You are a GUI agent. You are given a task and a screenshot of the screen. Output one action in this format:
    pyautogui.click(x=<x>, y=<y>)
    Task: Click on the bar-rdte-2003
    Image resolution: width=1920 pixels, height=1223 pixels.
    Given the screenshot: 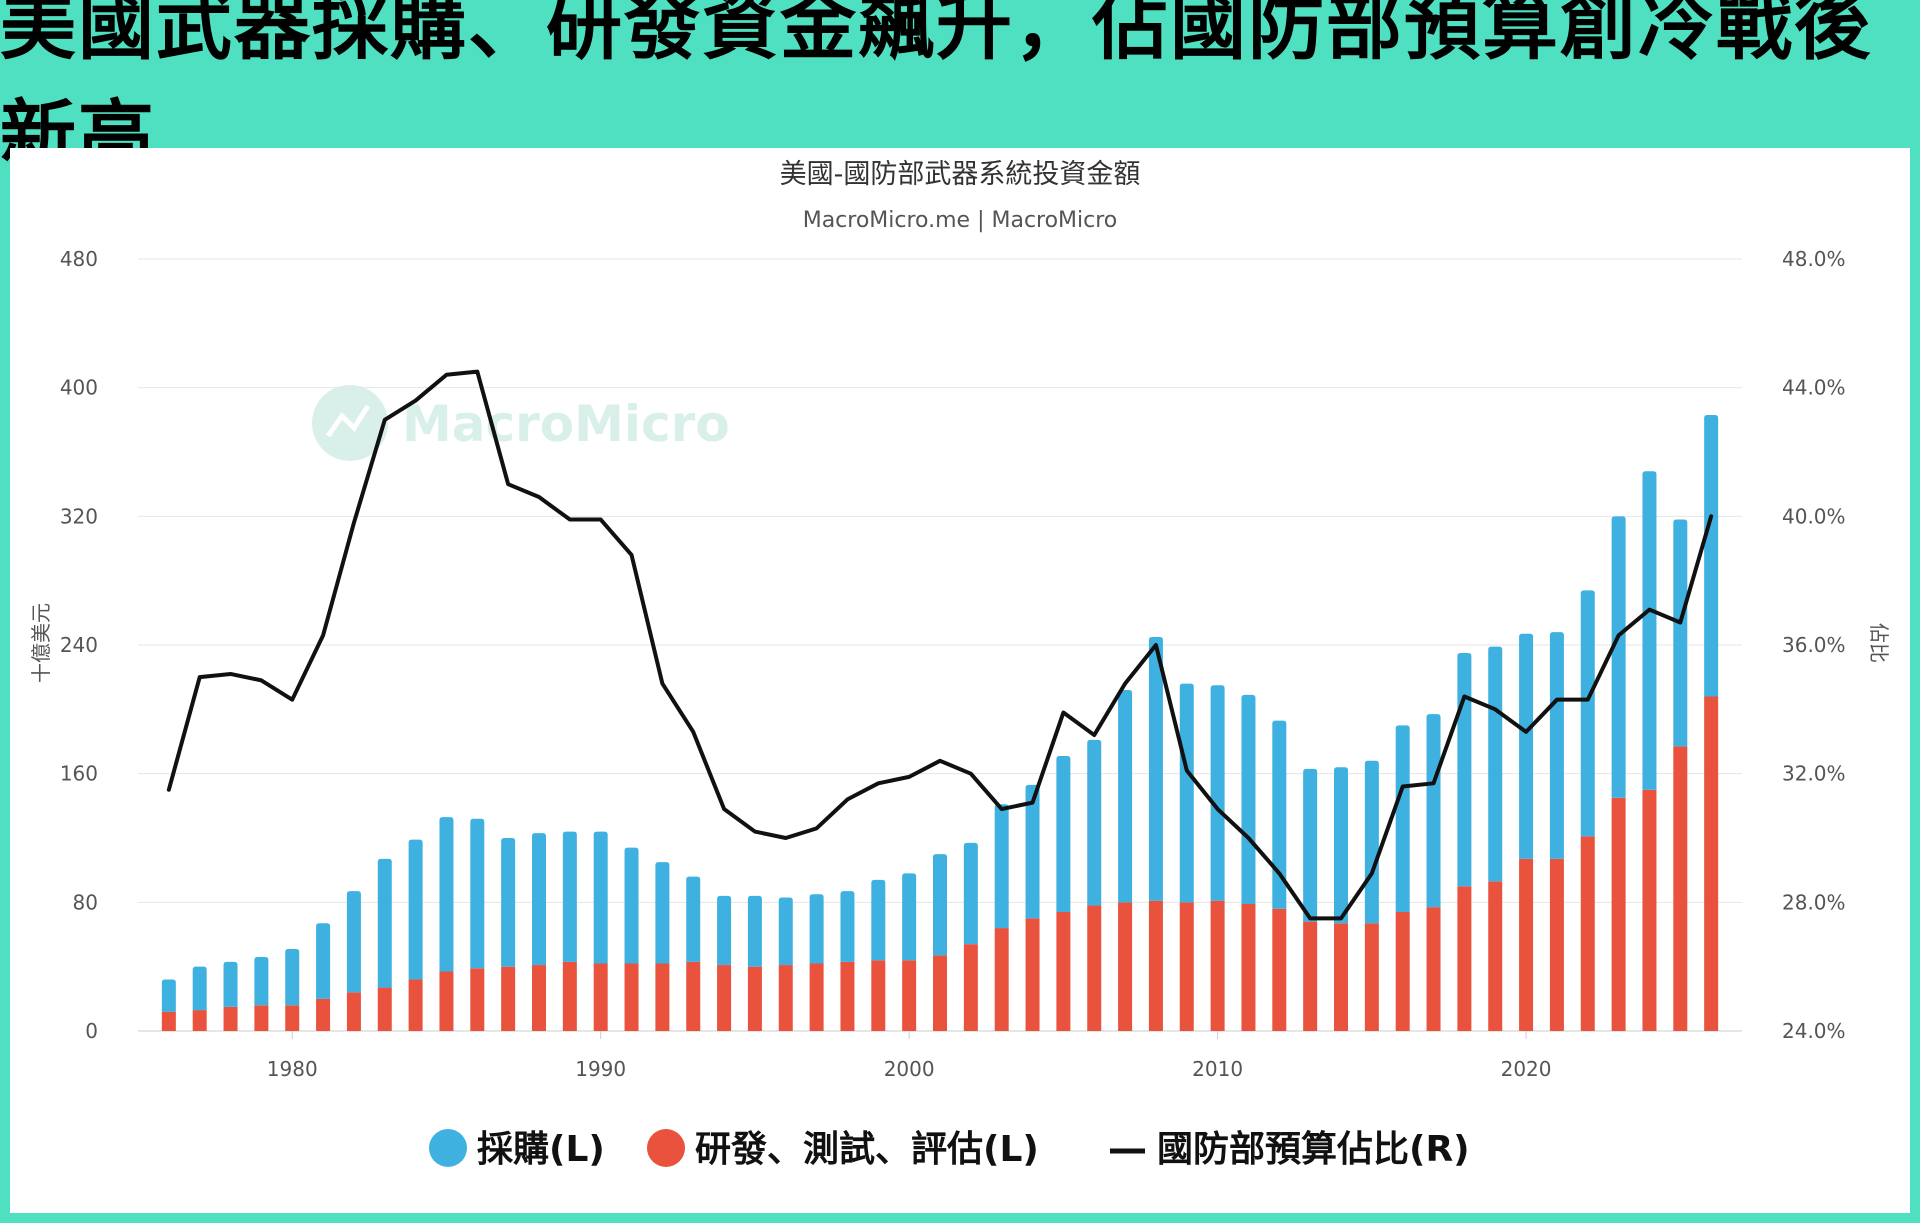 What is the action you would take?
    pyautogui.click(x=1001, y=979)
    